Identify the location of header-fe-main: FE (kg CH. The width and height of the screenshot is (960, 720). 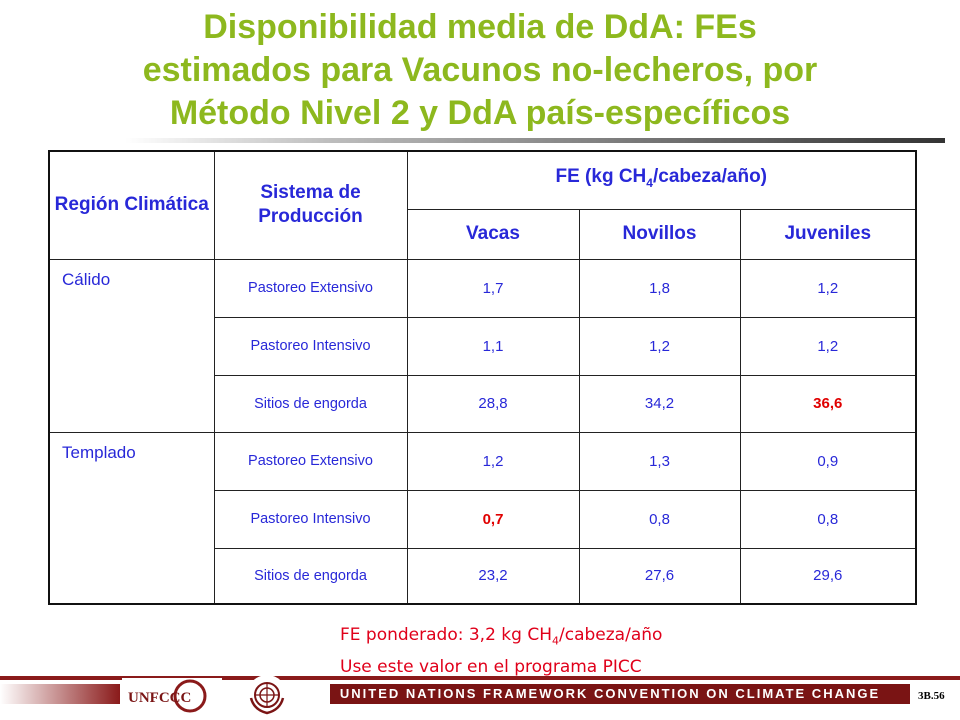
(601, 177).